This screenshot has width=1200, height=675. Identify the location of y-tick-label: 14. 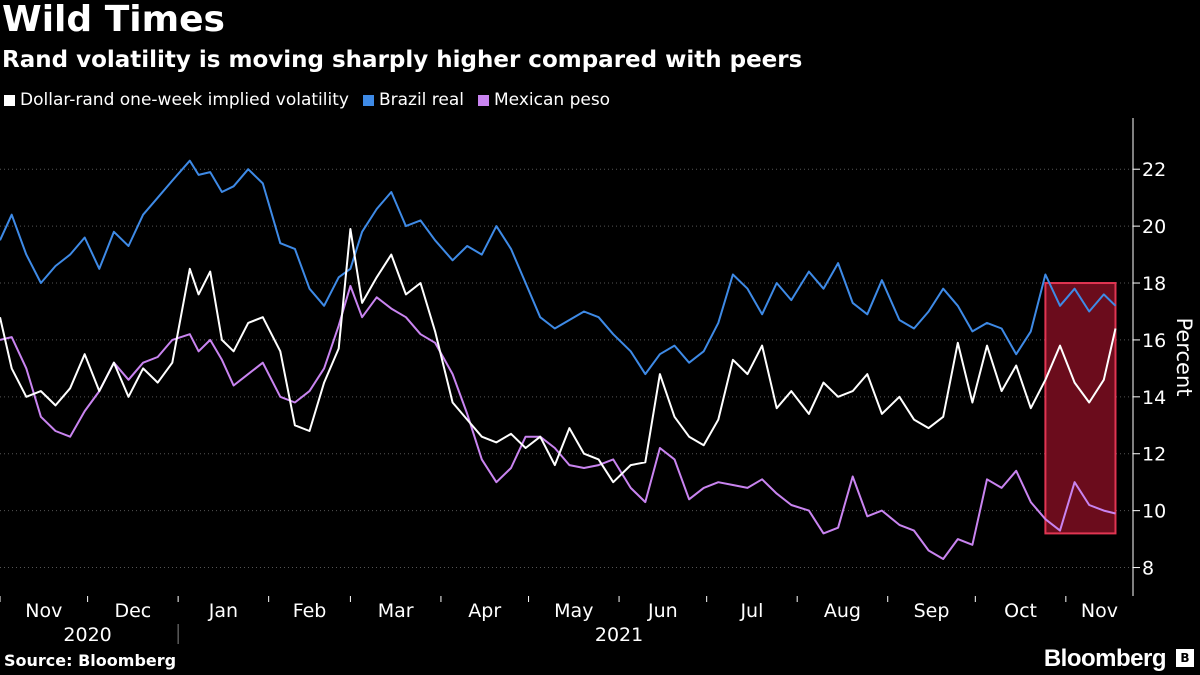
(1154, 398).